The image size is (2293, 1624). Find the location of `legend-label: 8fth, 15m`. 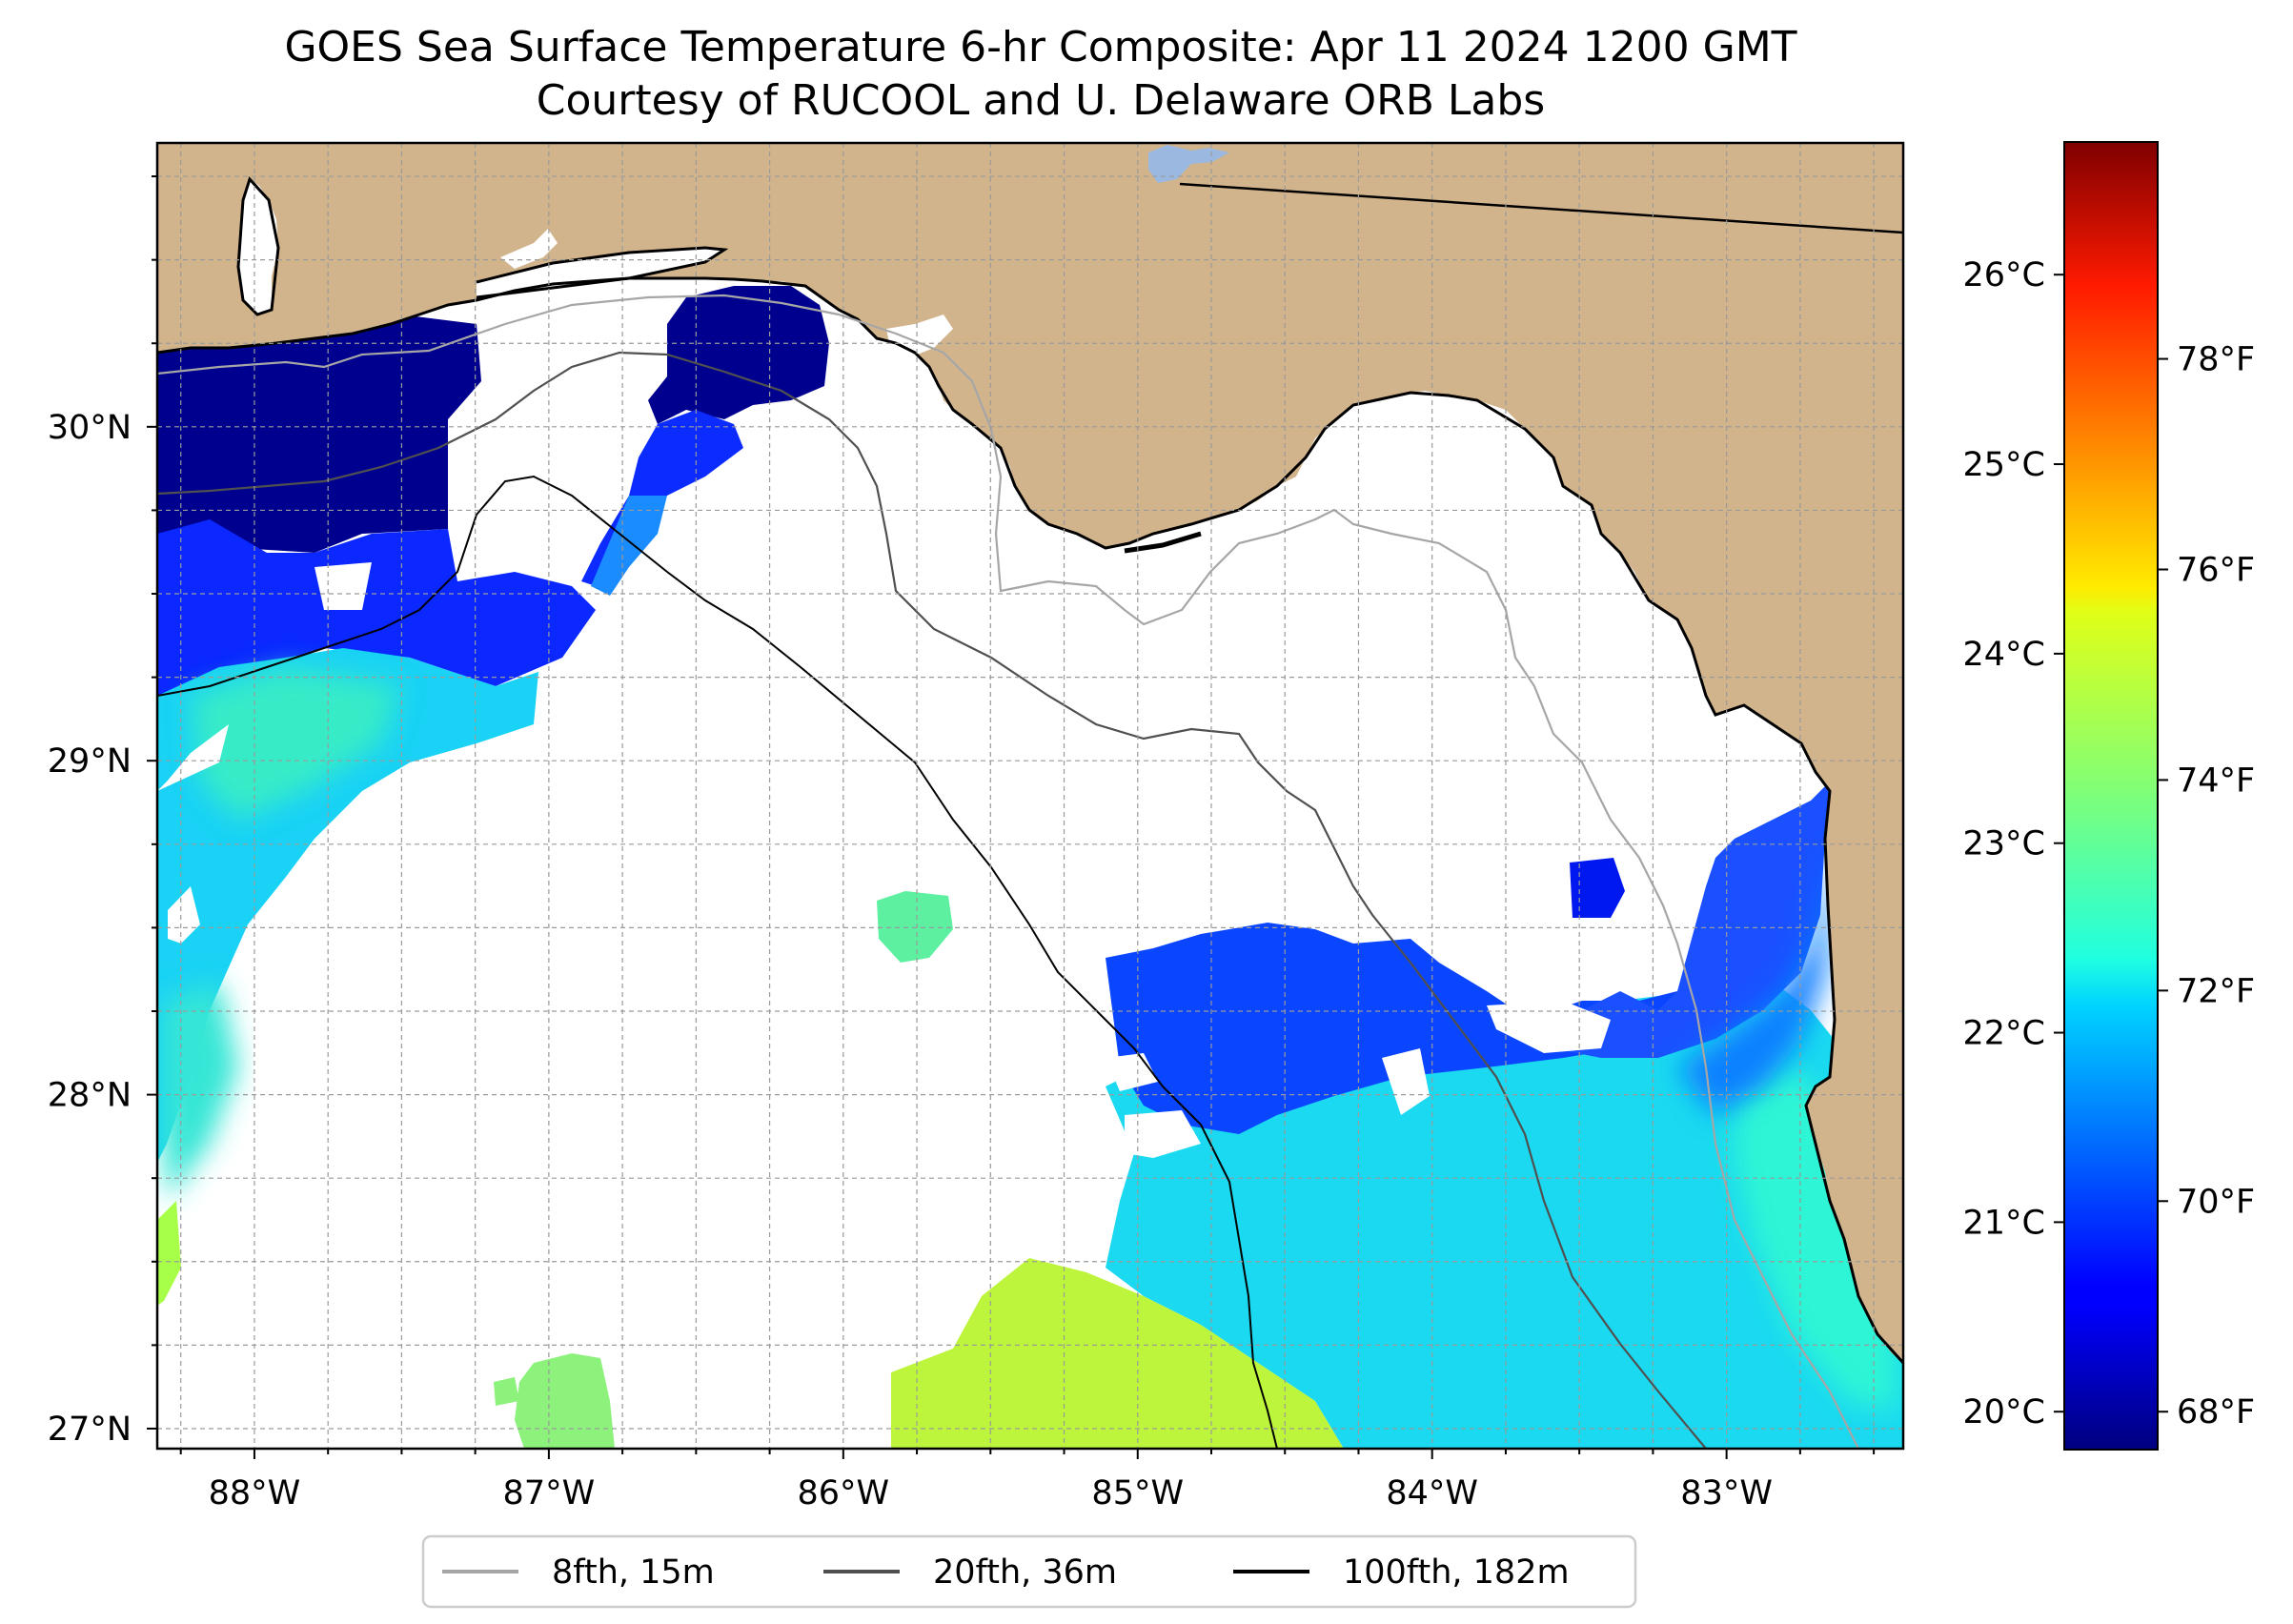

legend-label: 8fth, 15m is located at coordinates (634, 1572).